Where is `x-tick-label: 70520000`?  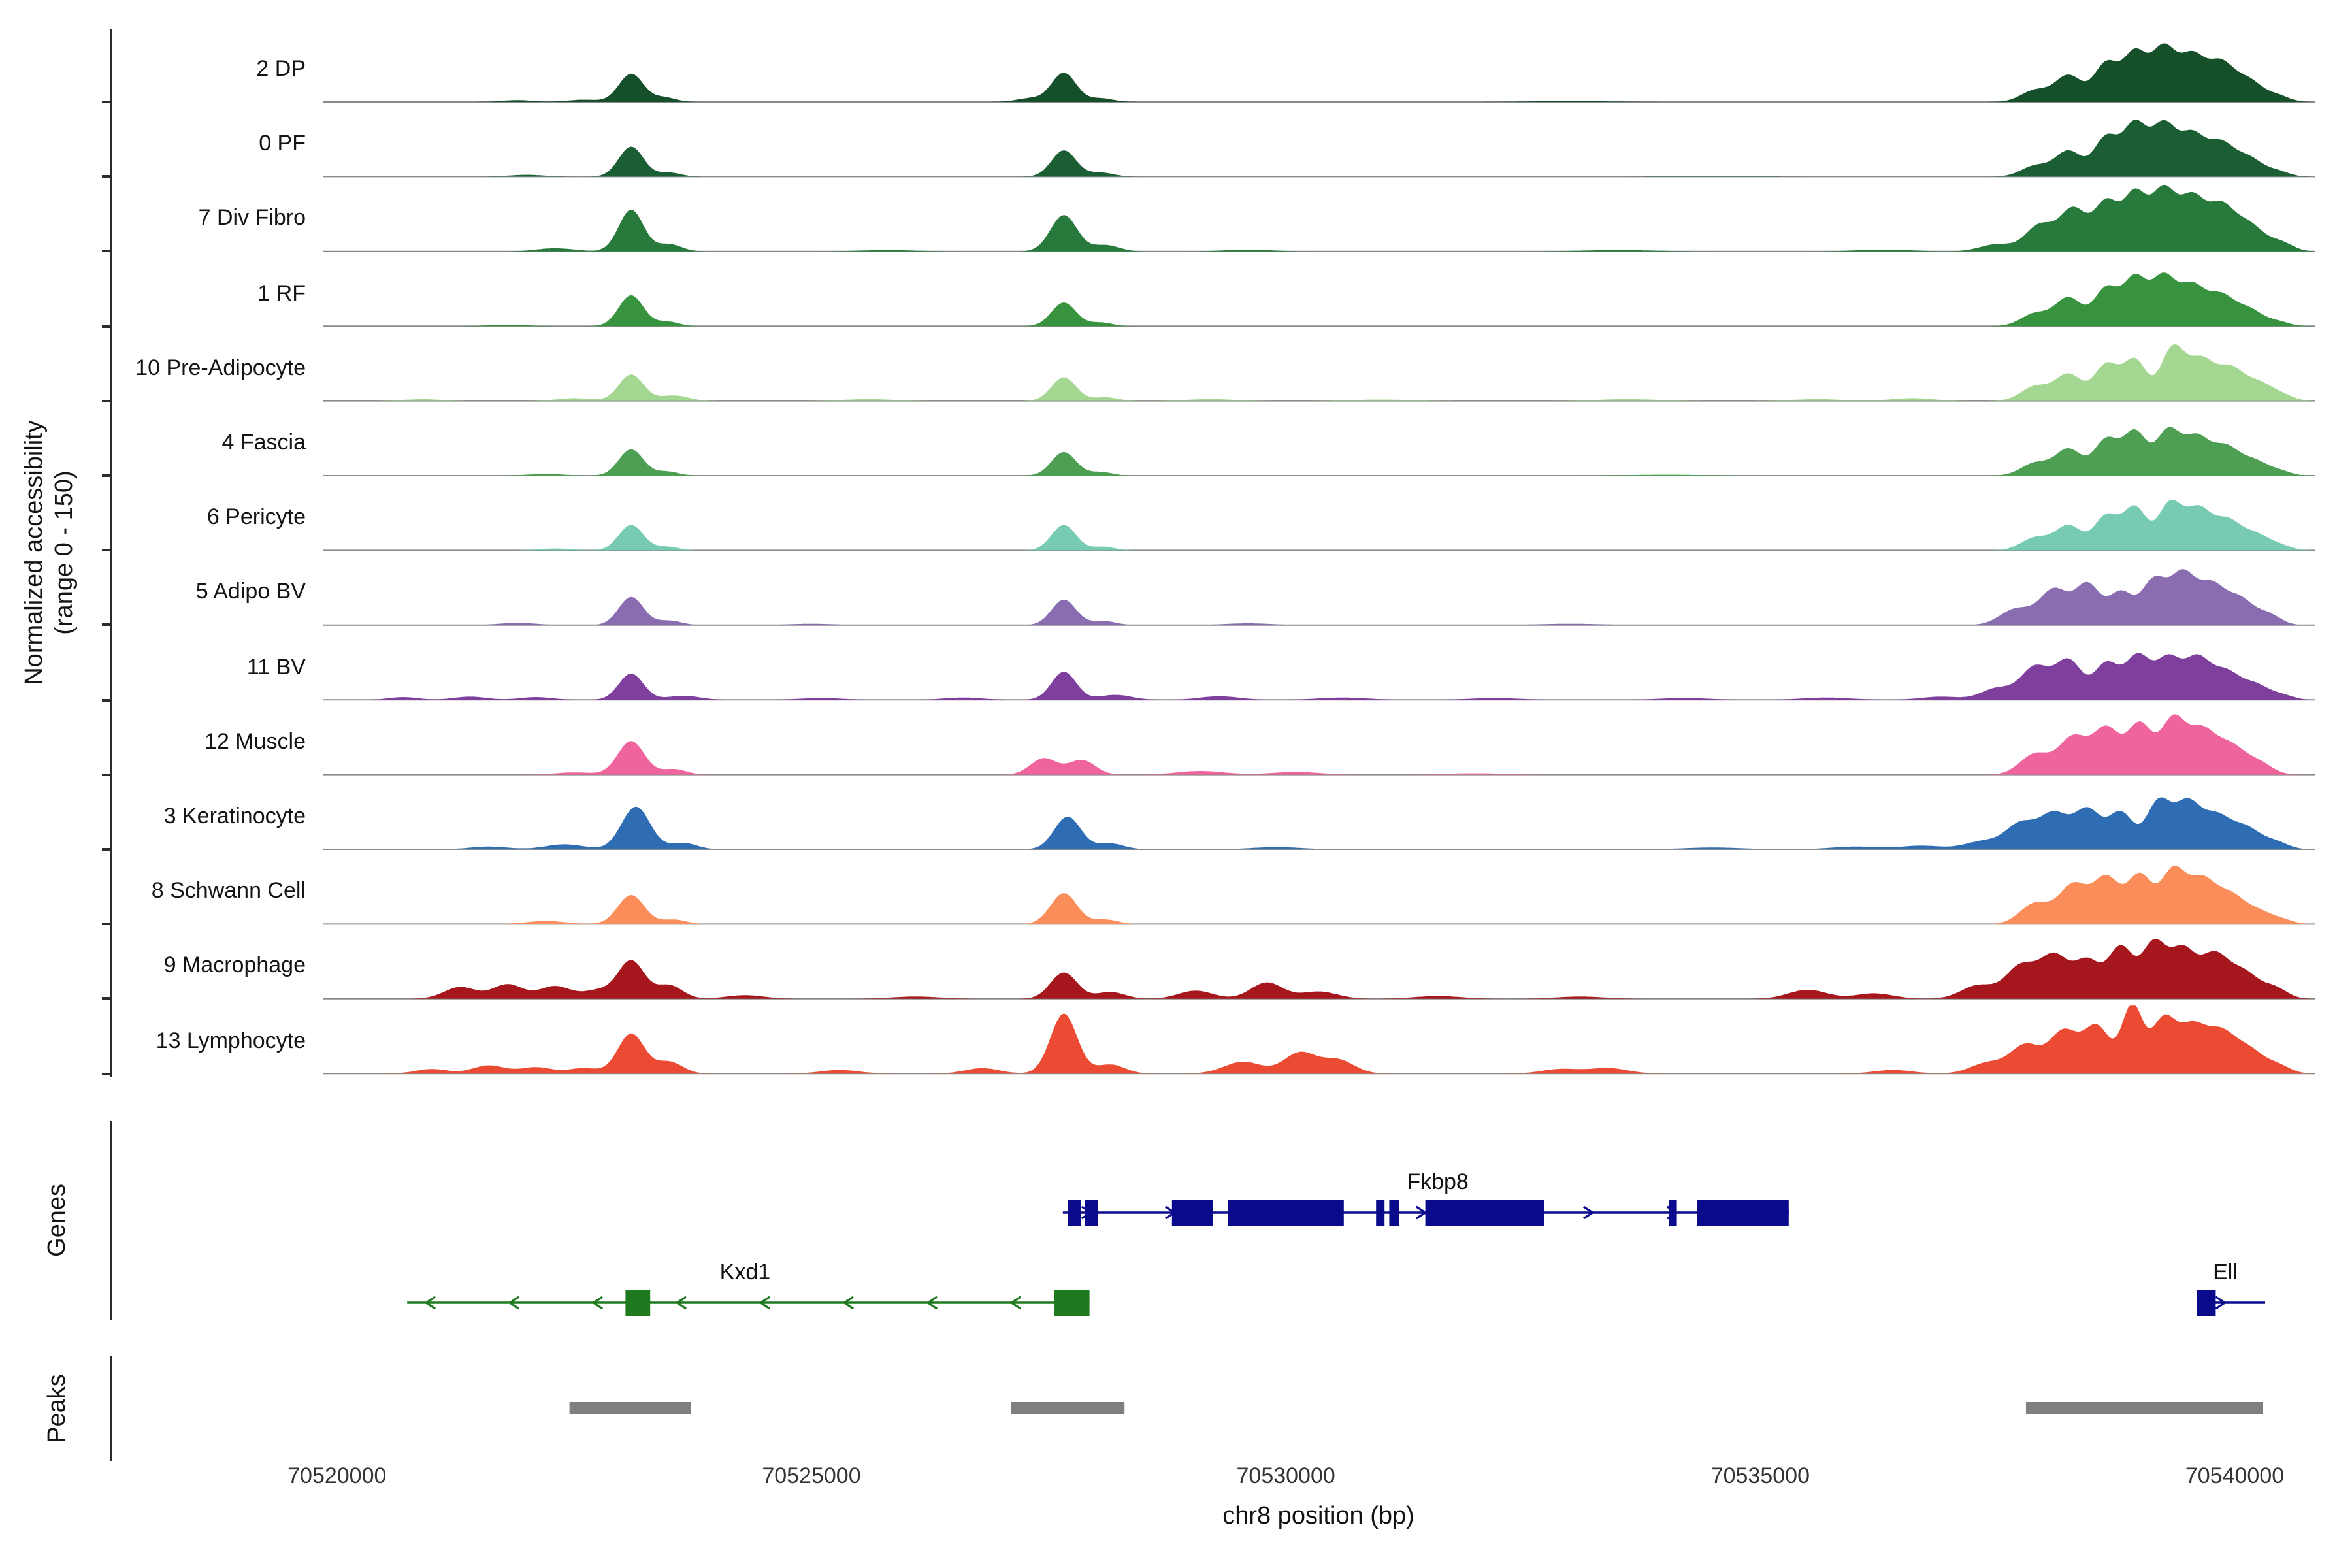 x-tick-label: 70520000 is located at coordinates (337, 1475).